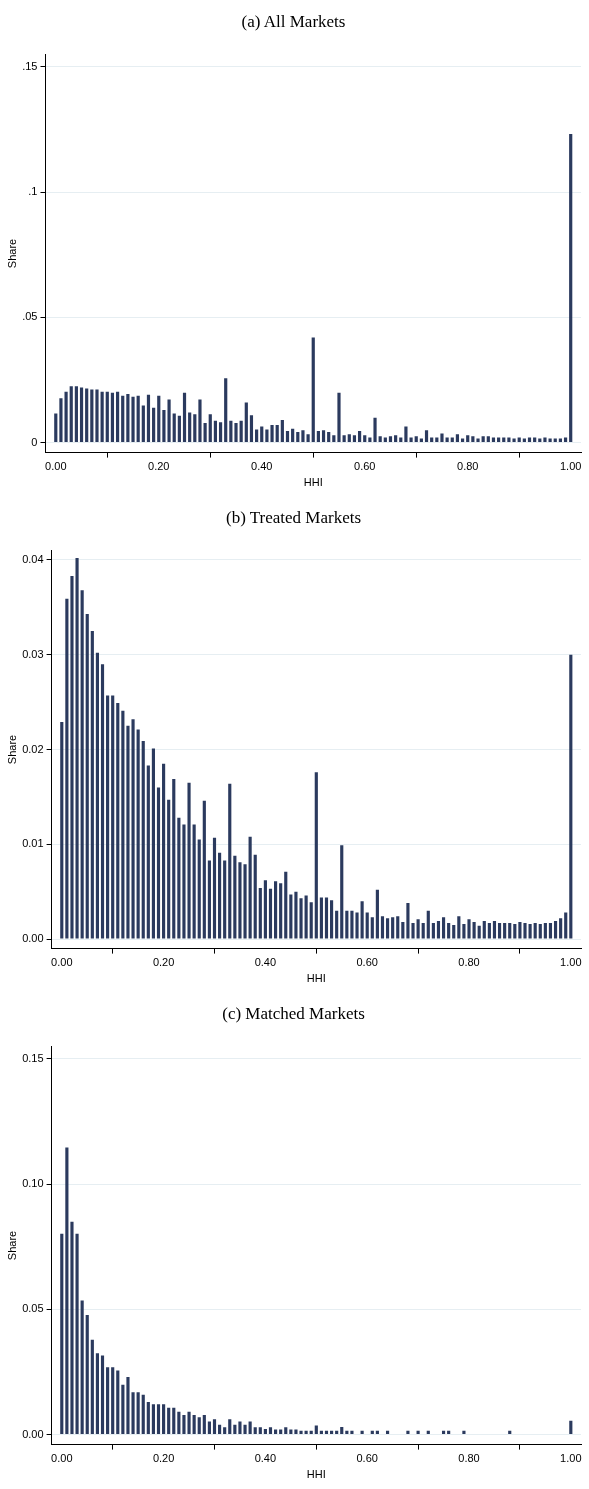  I want to click on x-axis-title: HHI, so click(313, 482).